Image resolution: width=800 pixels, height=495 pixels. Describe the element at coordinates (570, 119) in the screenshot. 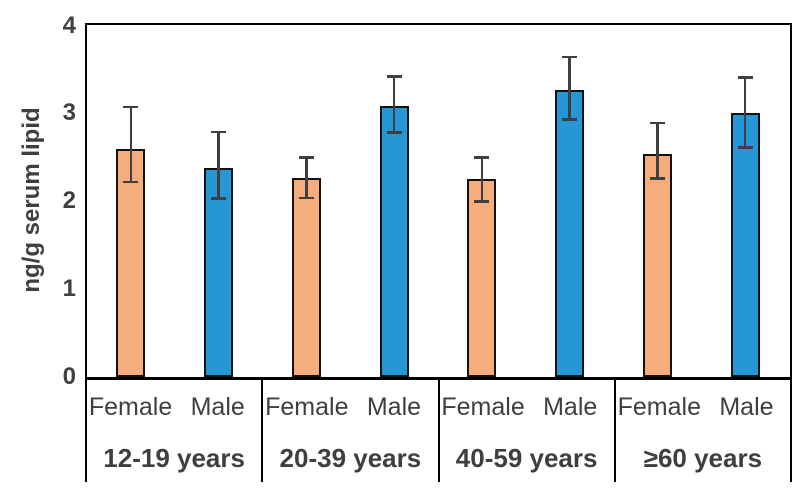

I see `error-cap-bottom-male-40-59-years` at that location.